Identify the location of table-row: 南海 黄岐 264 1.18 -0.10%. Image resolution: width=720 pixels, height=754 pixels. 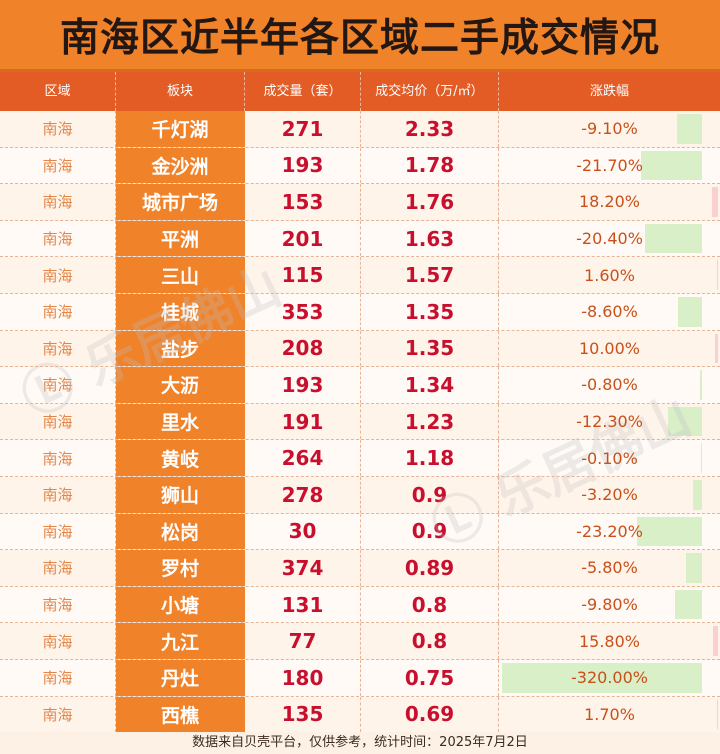
(360, 458).